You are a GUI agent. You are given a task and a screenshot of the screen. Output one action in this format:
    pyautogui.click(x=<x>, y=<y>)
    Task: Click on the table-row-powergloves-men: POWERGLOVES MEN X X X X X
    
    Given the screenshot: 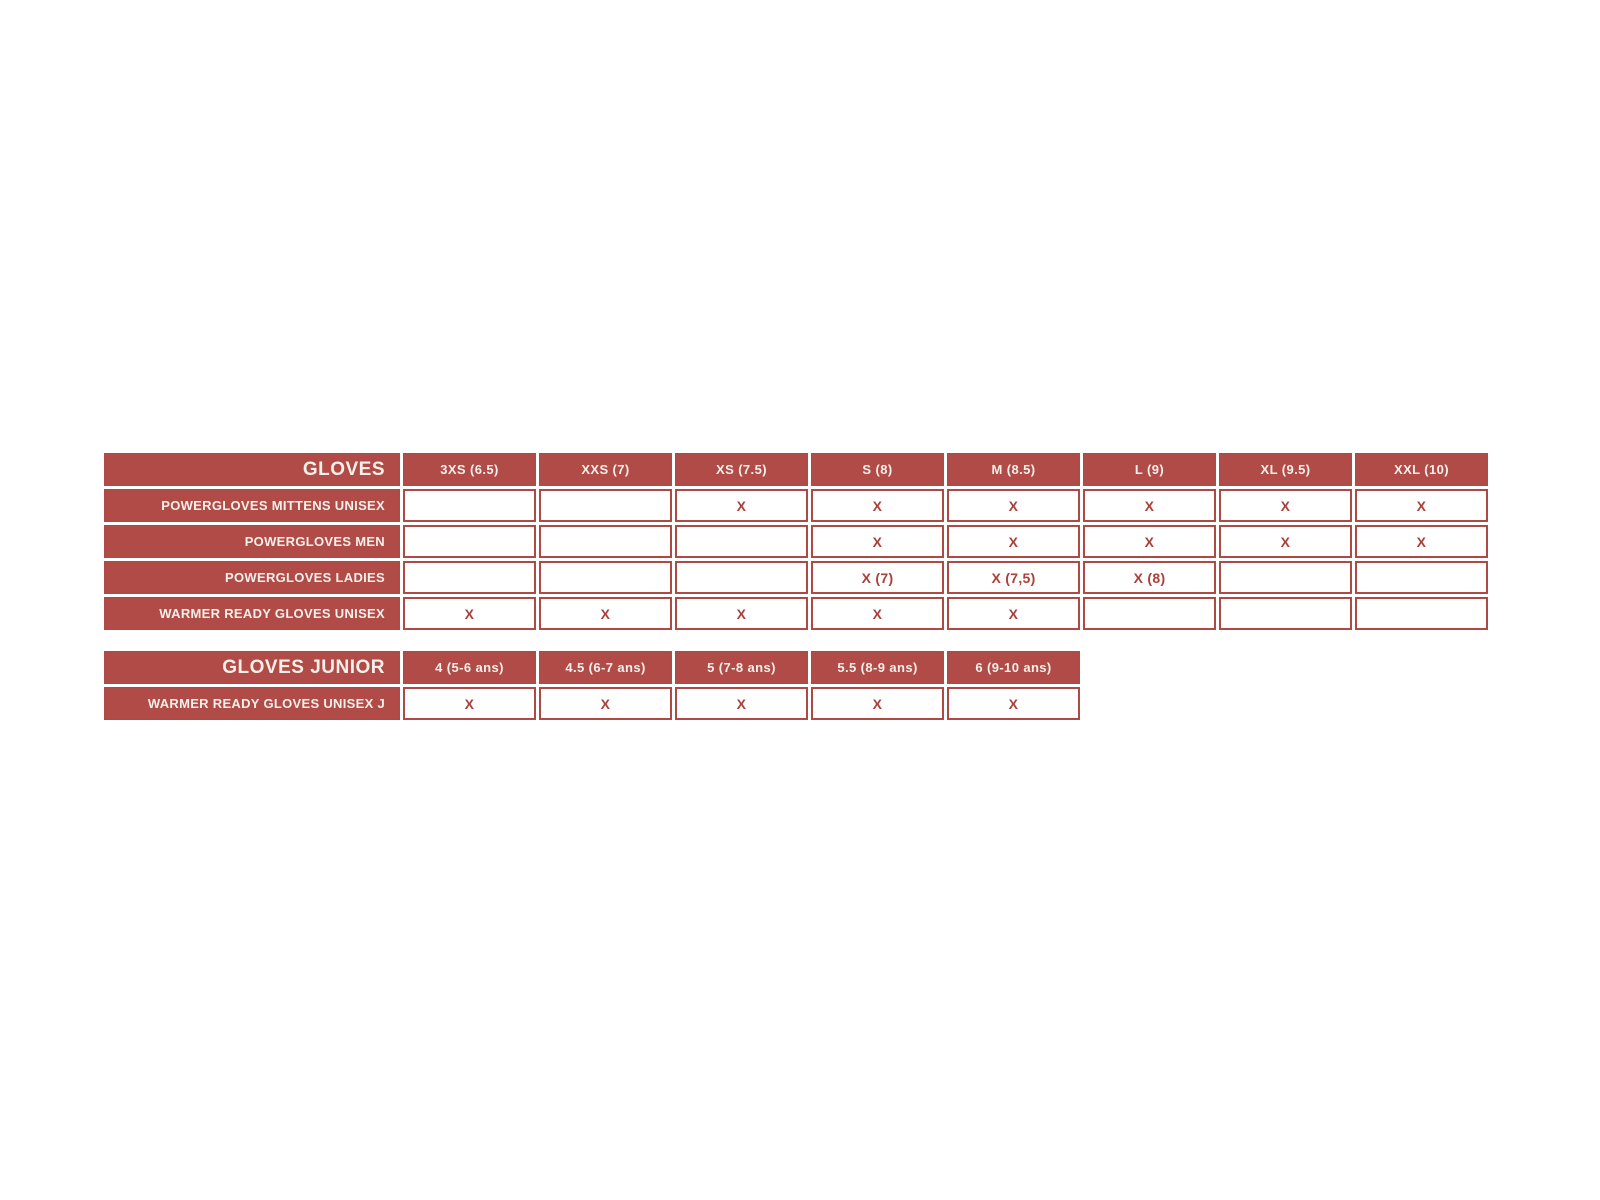 What is the action you would take?
    pyautogui.click(x=796, y=541)
    